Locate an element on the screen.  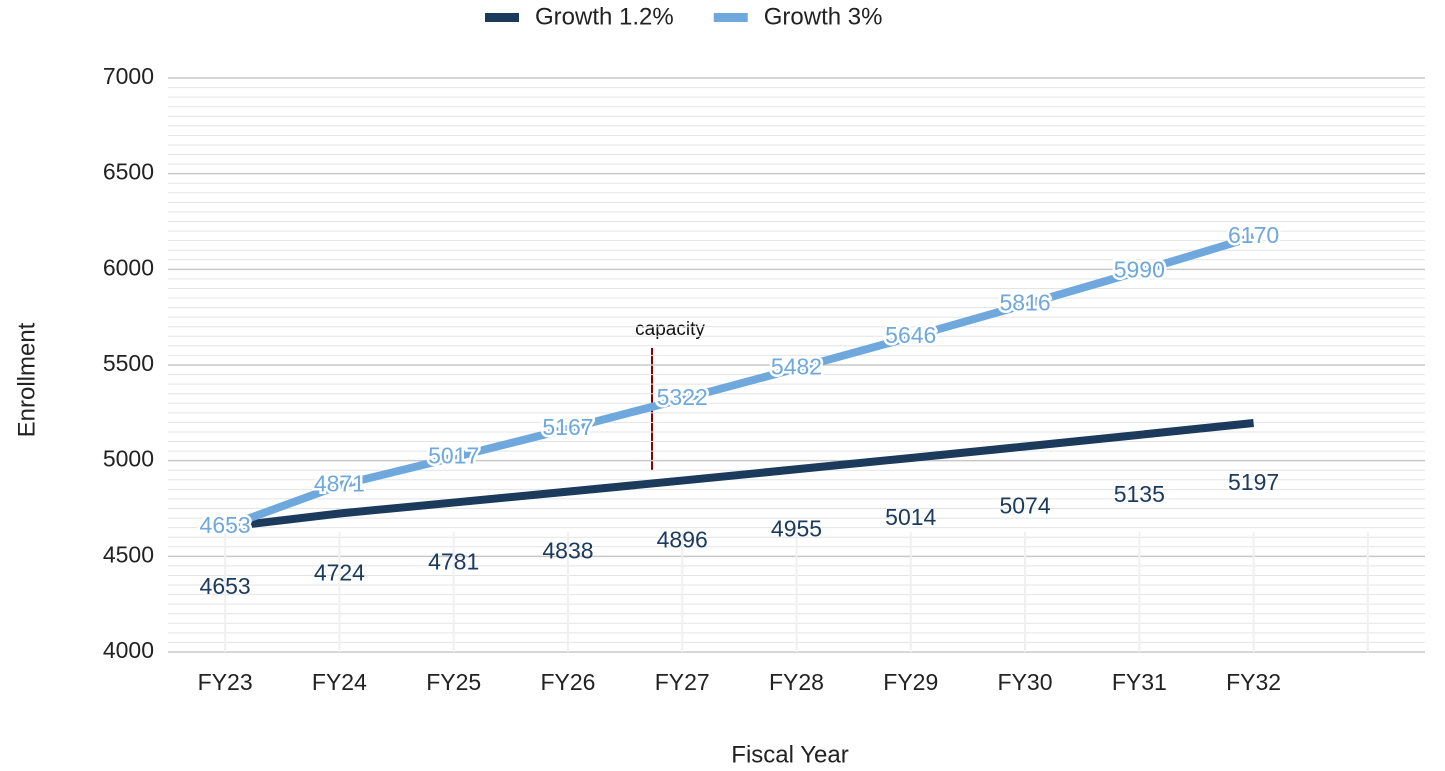
data-label: 5017 is located at coordinates (453, 455).